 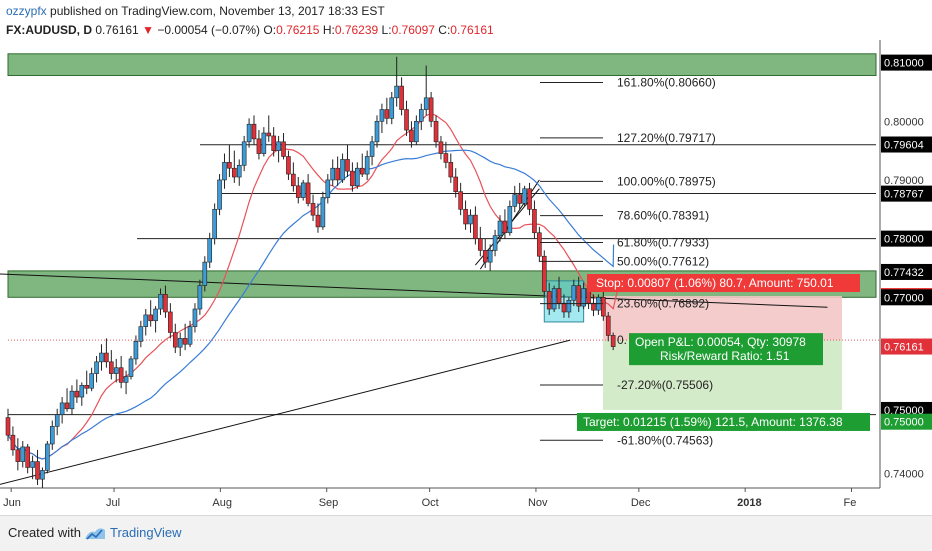 I want to click on price-tick-label: 0.77000, so click(x=904, y=298).